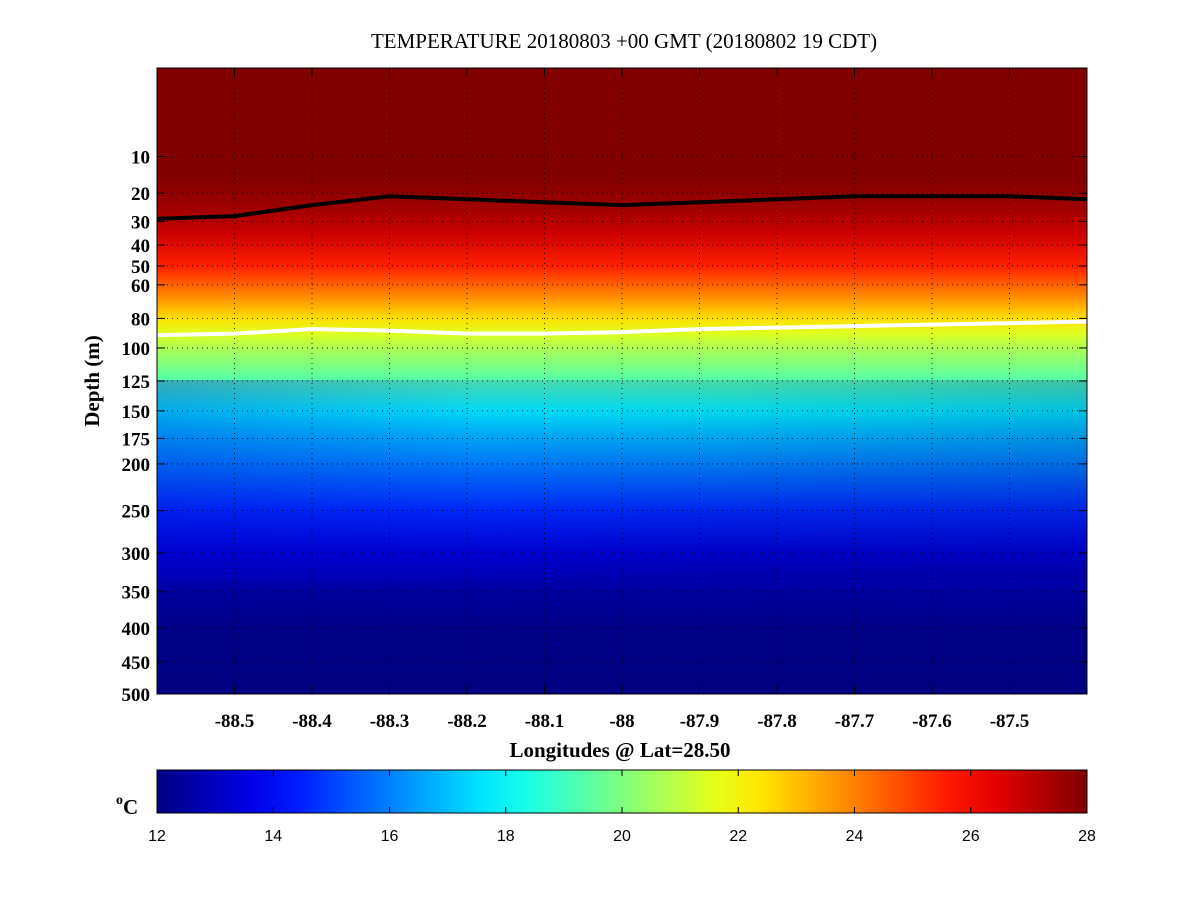  Describe the element at coordinates (971, 836) in the screenshot. I see `colorbar-tick-label-7: 26` at that location.